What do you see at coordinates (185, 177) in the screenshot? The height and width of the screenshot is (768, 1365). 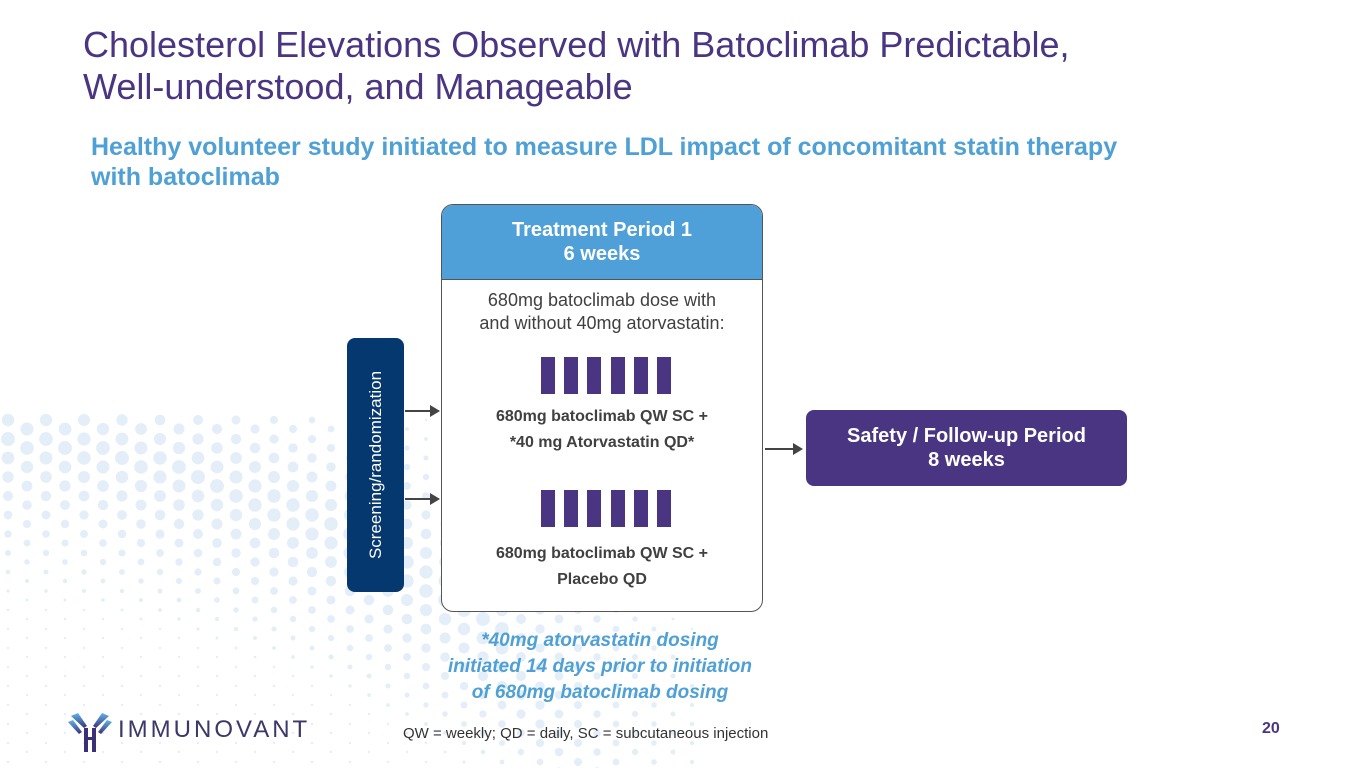 I see `subtitle-line-2: with batoclimab` at bounding box center [185, 177].